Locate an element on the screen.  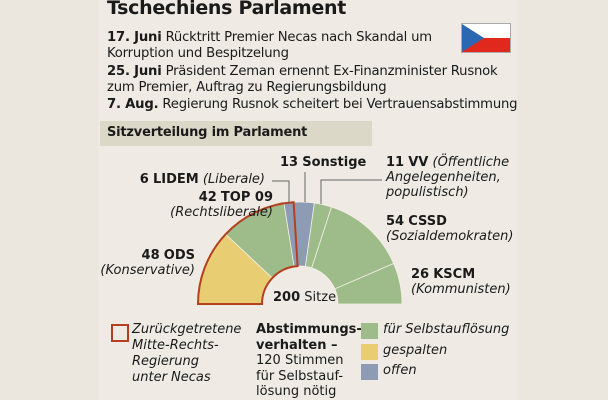
right-margin is located at coordinates (562, 200).